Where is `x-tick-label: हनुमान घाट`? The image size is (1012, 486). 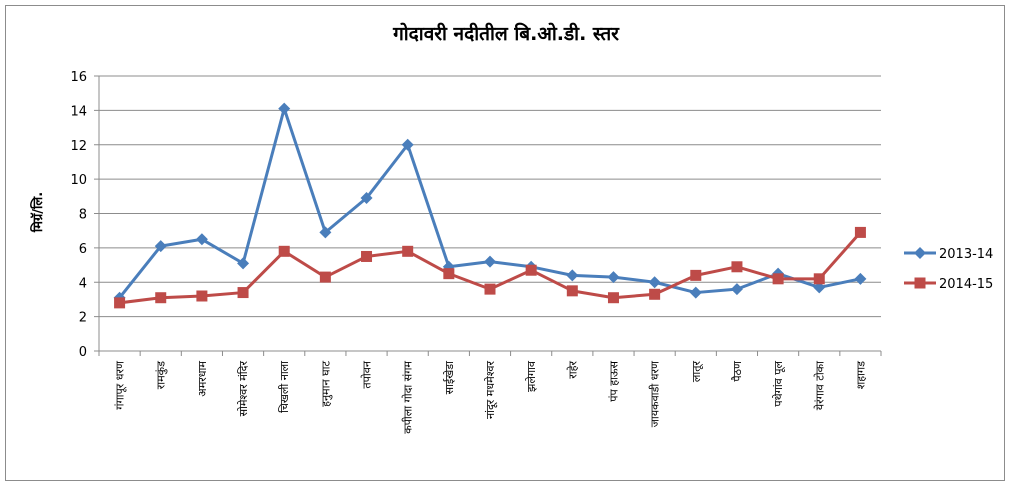 x-tick-label: हनुमान घाट is located at coordinates (325, 384).